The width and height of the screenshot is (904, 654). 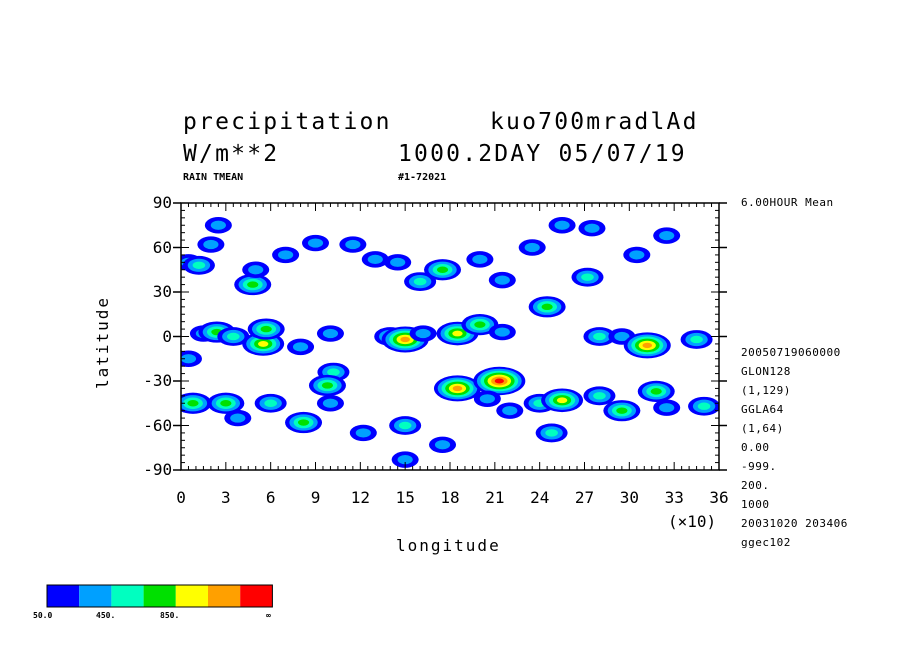 What do you see at coordinates (43, 615) in the screenshot?
I see `colorbar-label: 50.0` at bounding box center [43, 615].